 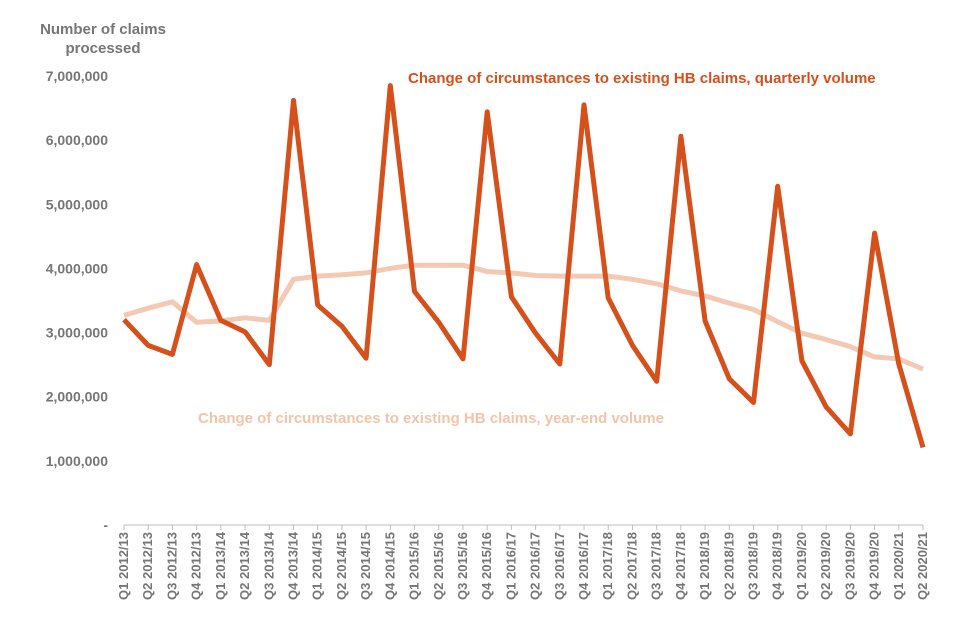 I want to click on y-tick-label: 7,000,000, so click(x=77, y=76).